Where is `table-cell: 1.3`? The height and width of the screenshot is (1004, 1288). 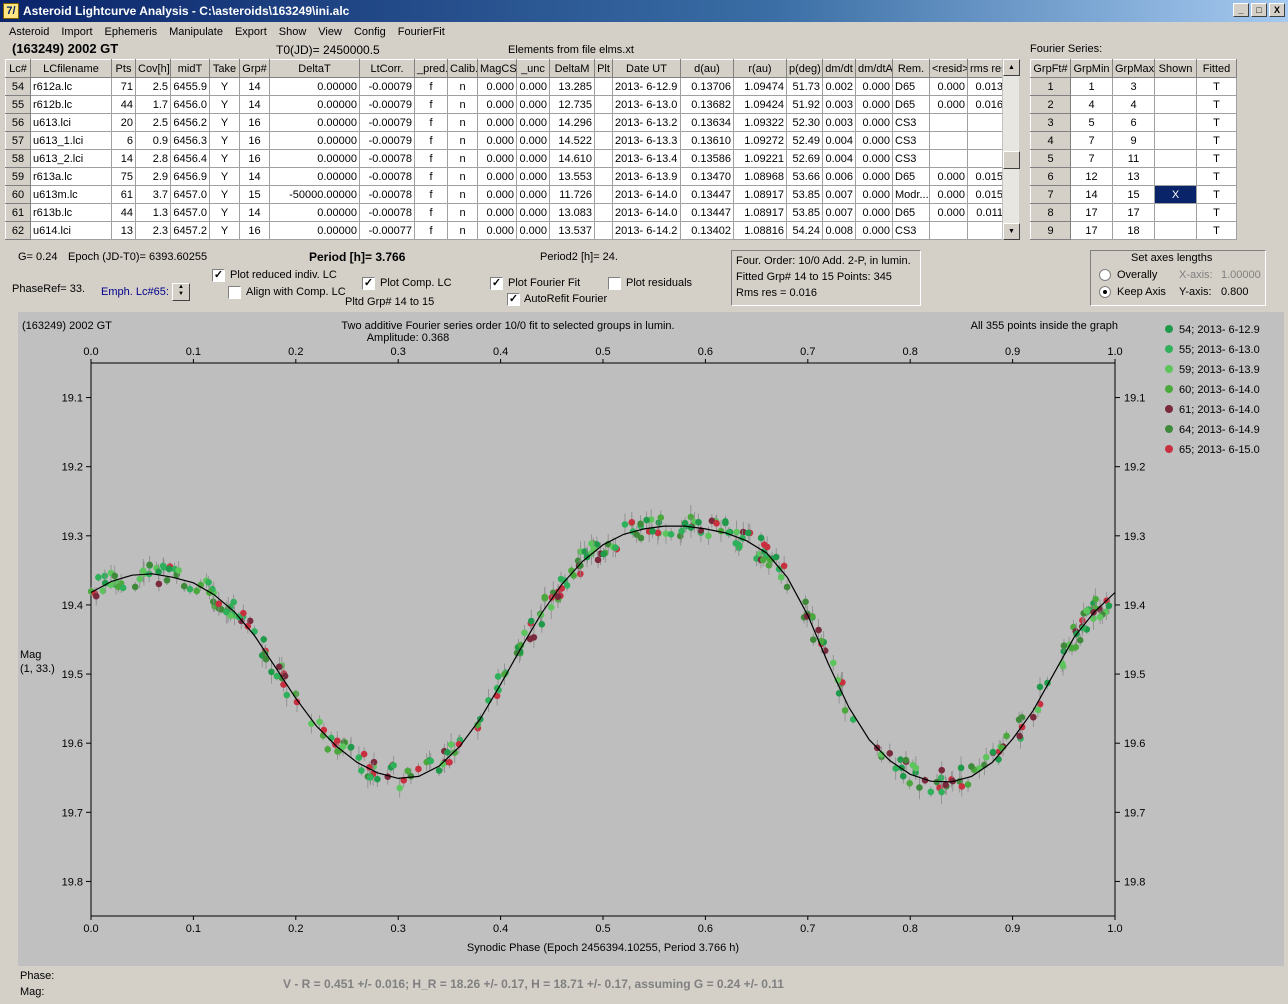 table-cell: 1.3 is located at coordinates (153, 212).